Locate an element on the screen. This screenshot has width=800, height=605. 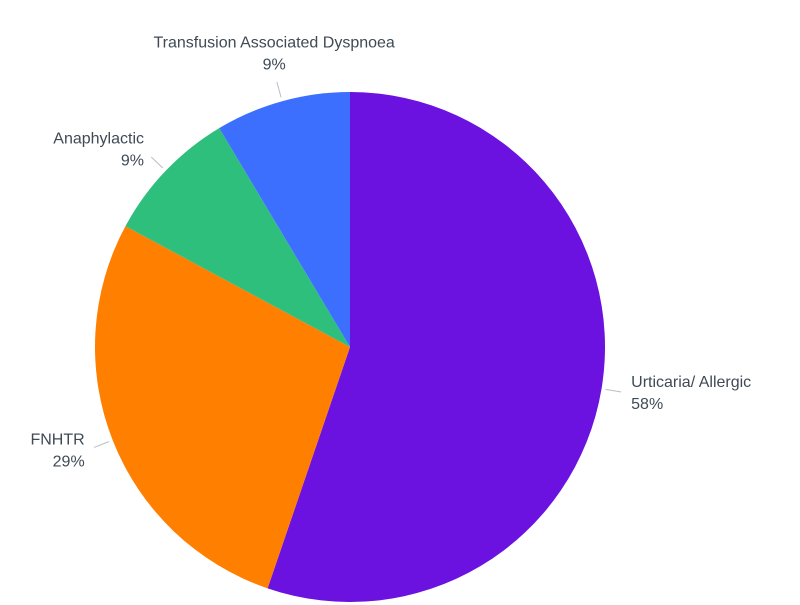
slice-label: FNHTR is located at coordinates (57, 439).